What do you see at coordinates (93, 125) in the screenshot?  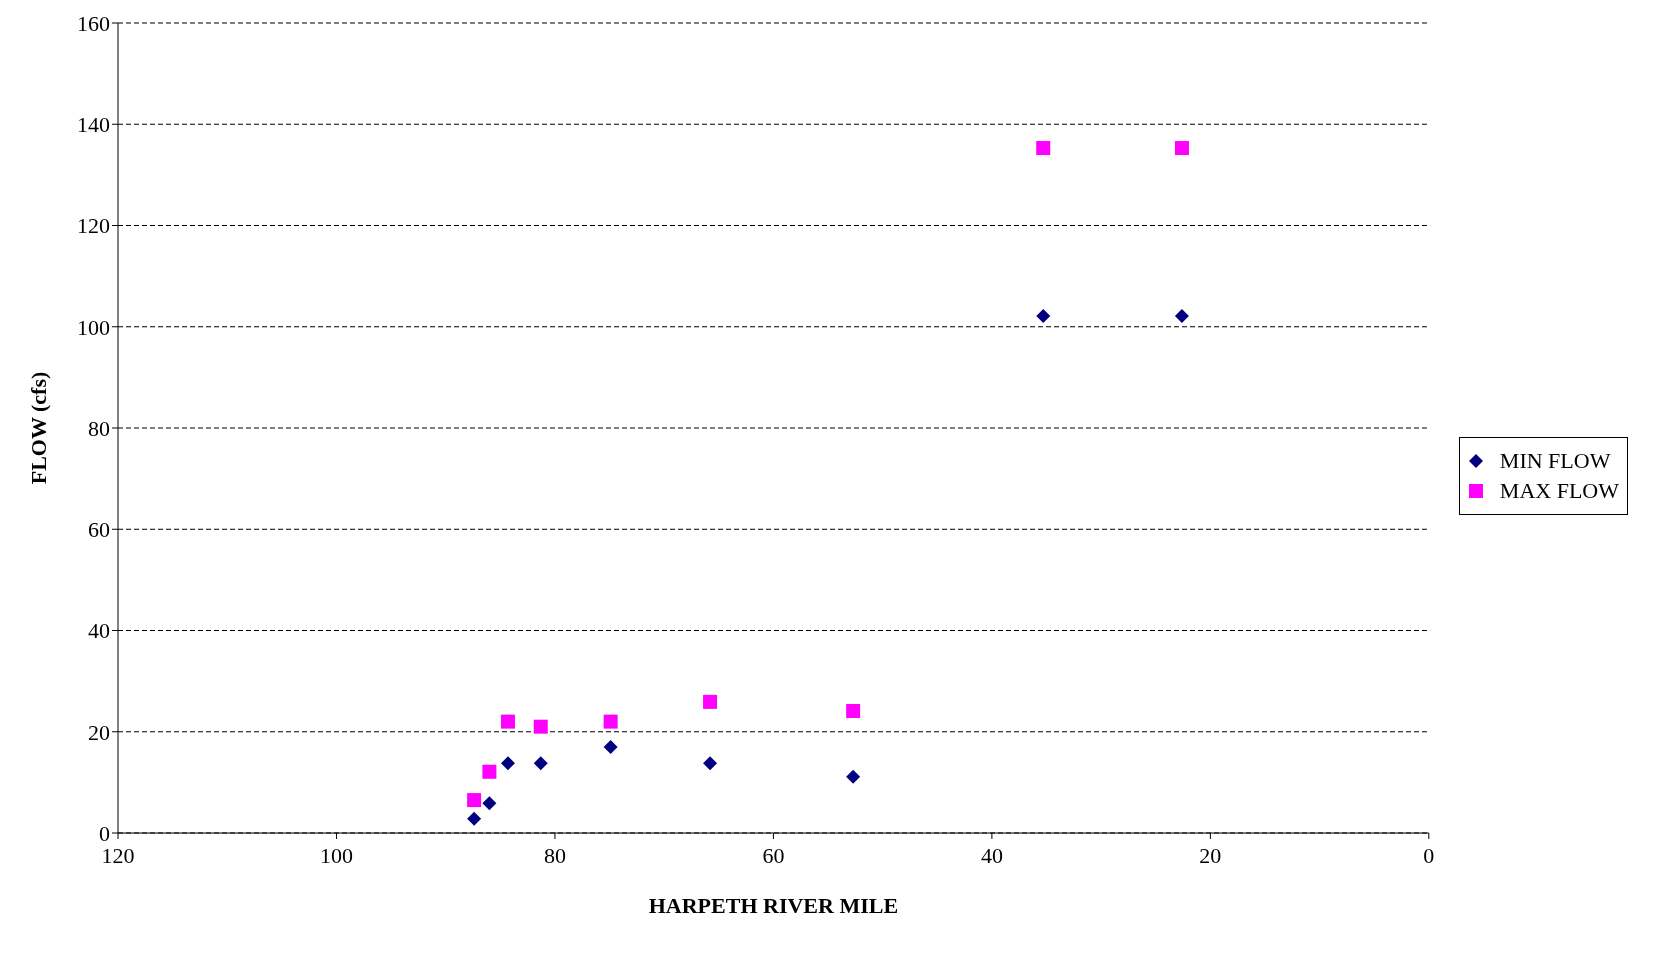 I see `y-tick-label: 140` at bounding box center [93, 125].